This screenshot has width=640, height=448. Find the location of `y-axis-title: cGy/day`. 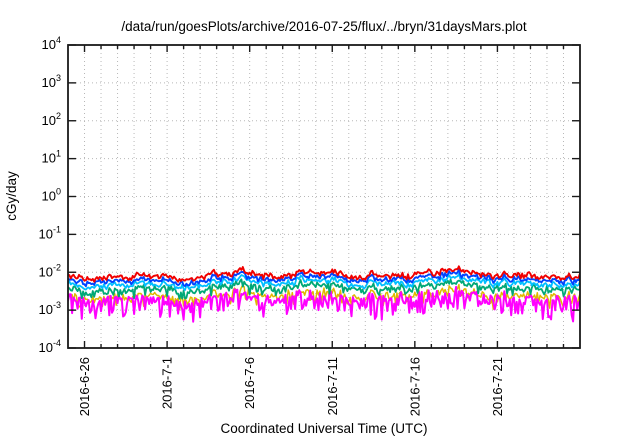

y-axis-title: cGy/day is located at coordinates (11, 196).